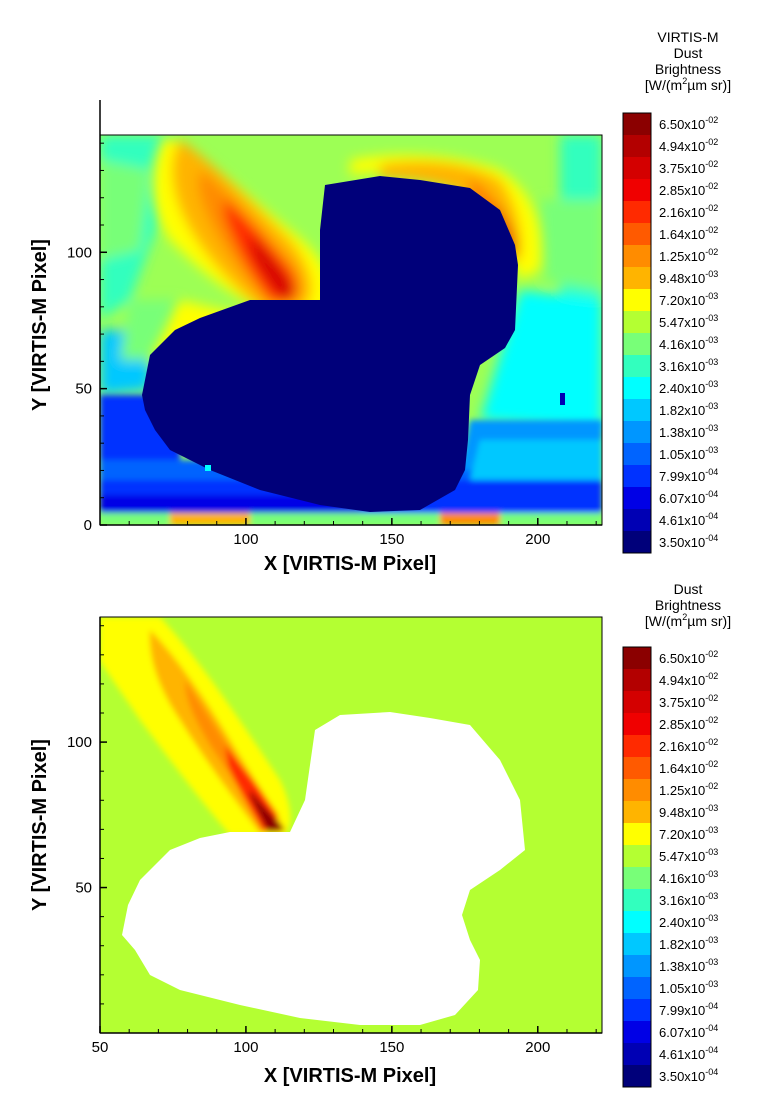  What do you see at coordinates (362, 533) in the screenshot?
I see `top-x-ticks: 100 150 200` at bounding box center [362, 533].